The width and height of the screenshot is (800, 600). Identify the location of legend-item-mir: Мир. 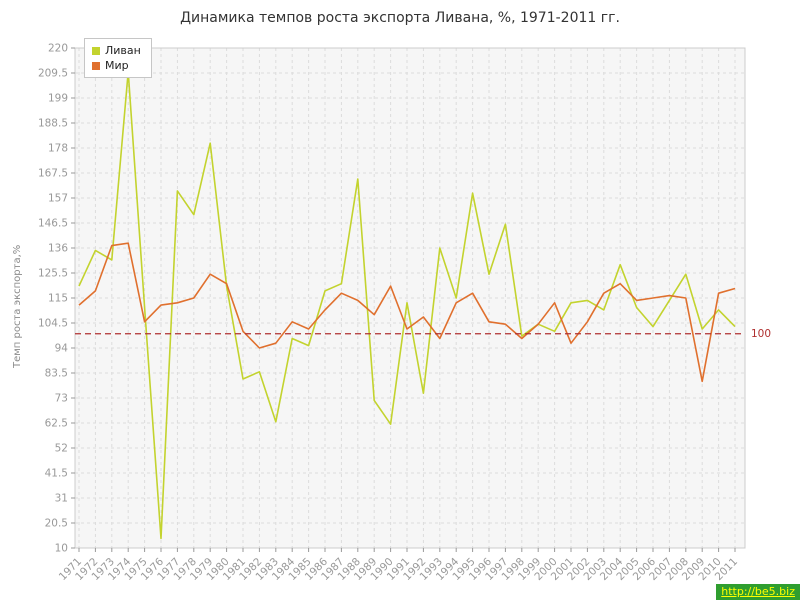
(116, 65).